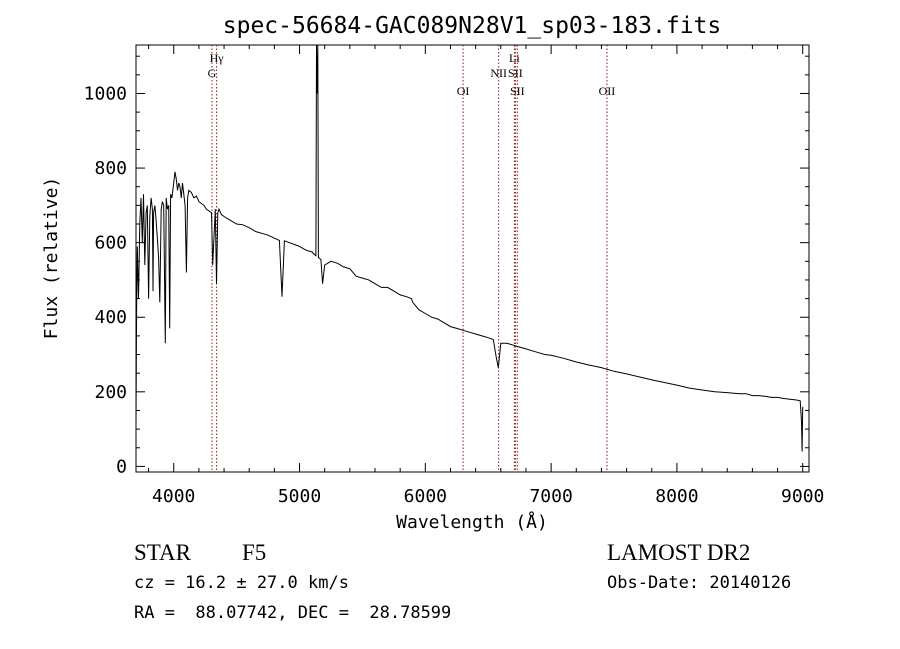 This screenshot has width=900, height=649. I want to click on y-tick-label: 600, so click(110, 243).